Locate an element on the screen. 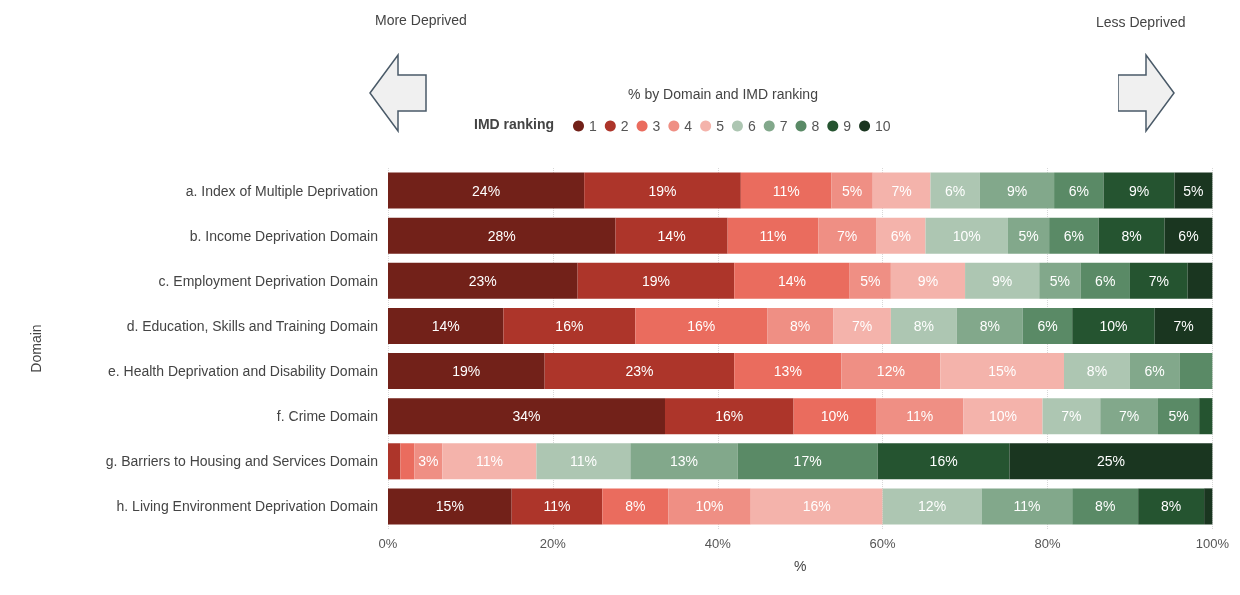  y-tick-label: f. Crime Domain is located at coordinates (327, 416).